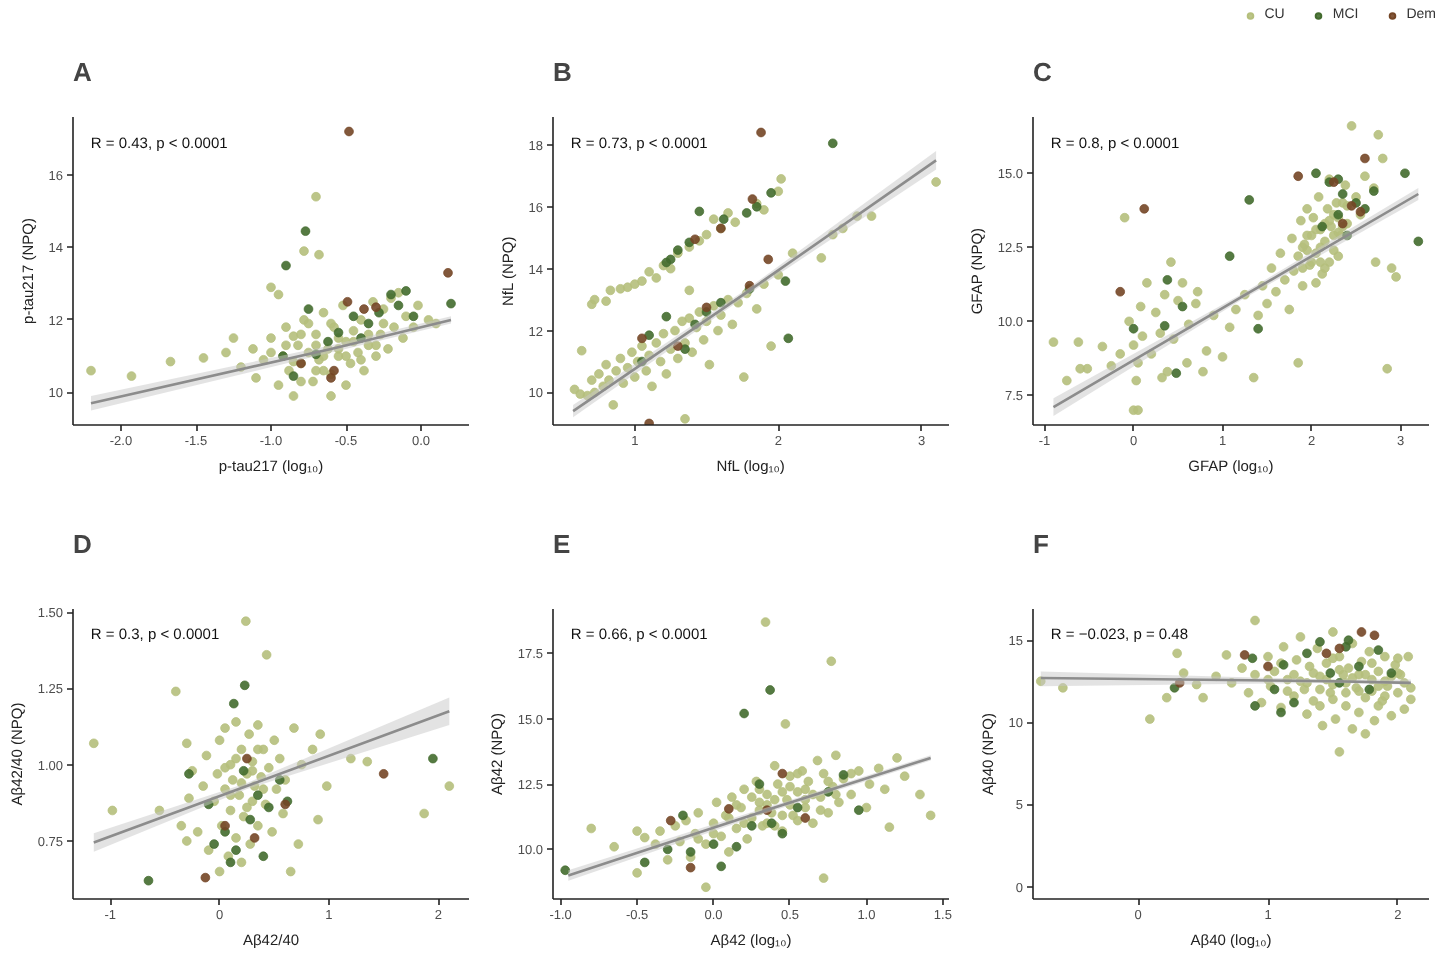 The height and width of the screenshot is (954, 1440). What do you see at coordinates (562, 544) in the screenshot?
I see `chart-title: E` at bounding box center [562, 544].